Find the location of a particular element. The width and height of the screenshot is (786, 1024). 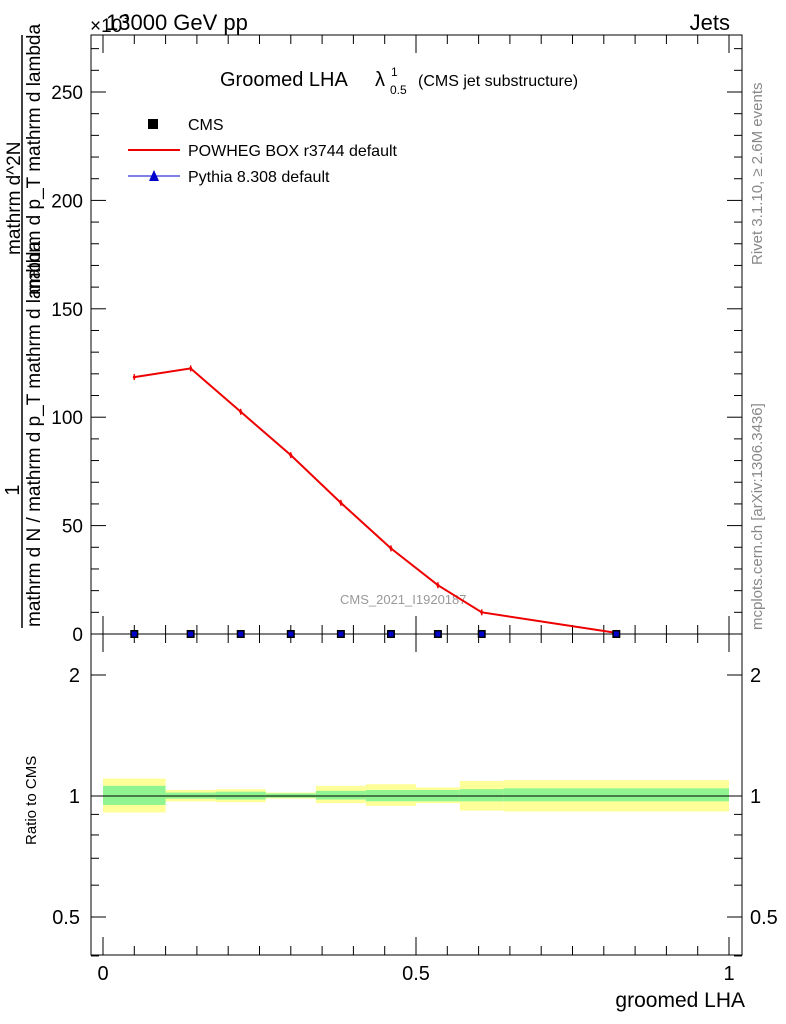

process-label: Jets is located at coordinates (710, 22).